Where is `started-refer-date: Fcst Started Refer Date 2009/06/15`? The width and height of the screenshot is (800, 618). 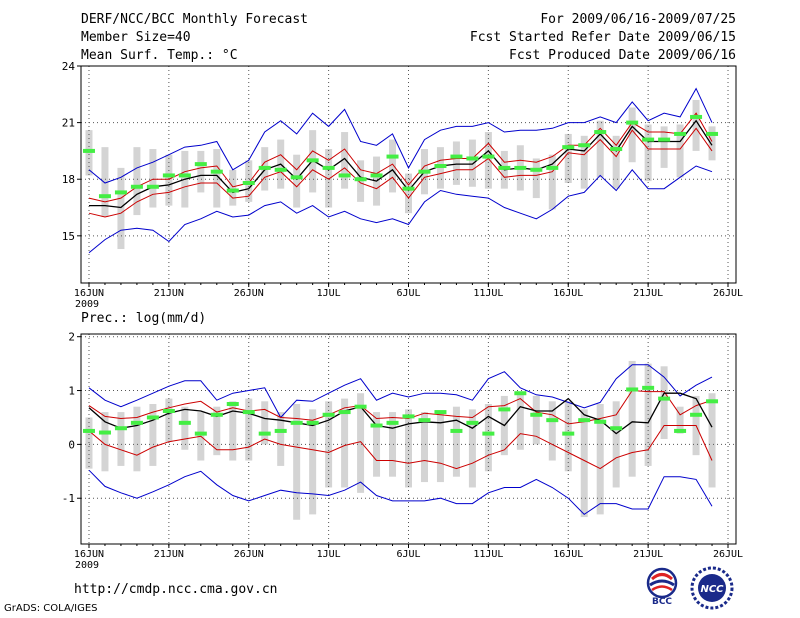
started-refer-date: Fcst Started Refer Date 2009/06/15 is located at coordinates (602, 37).